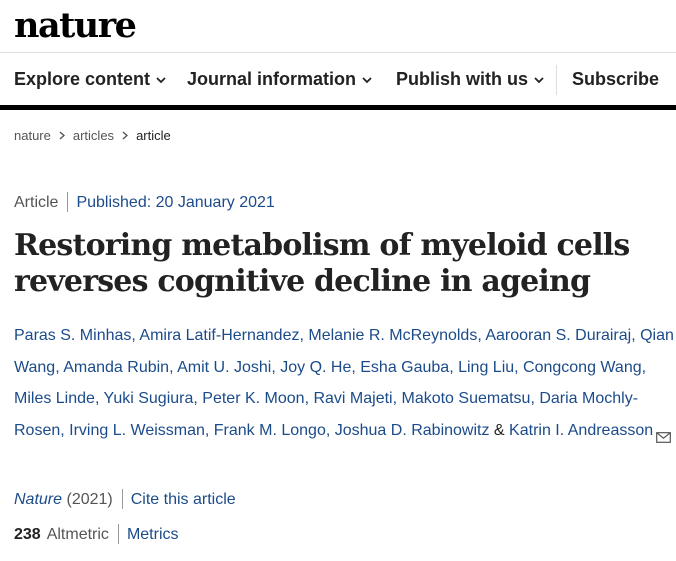 This screenshot has height=561, width=676. Describe the element at coordinates (405, 367) in the screenshot. I see `author-link: Esha Gauba` at that location.